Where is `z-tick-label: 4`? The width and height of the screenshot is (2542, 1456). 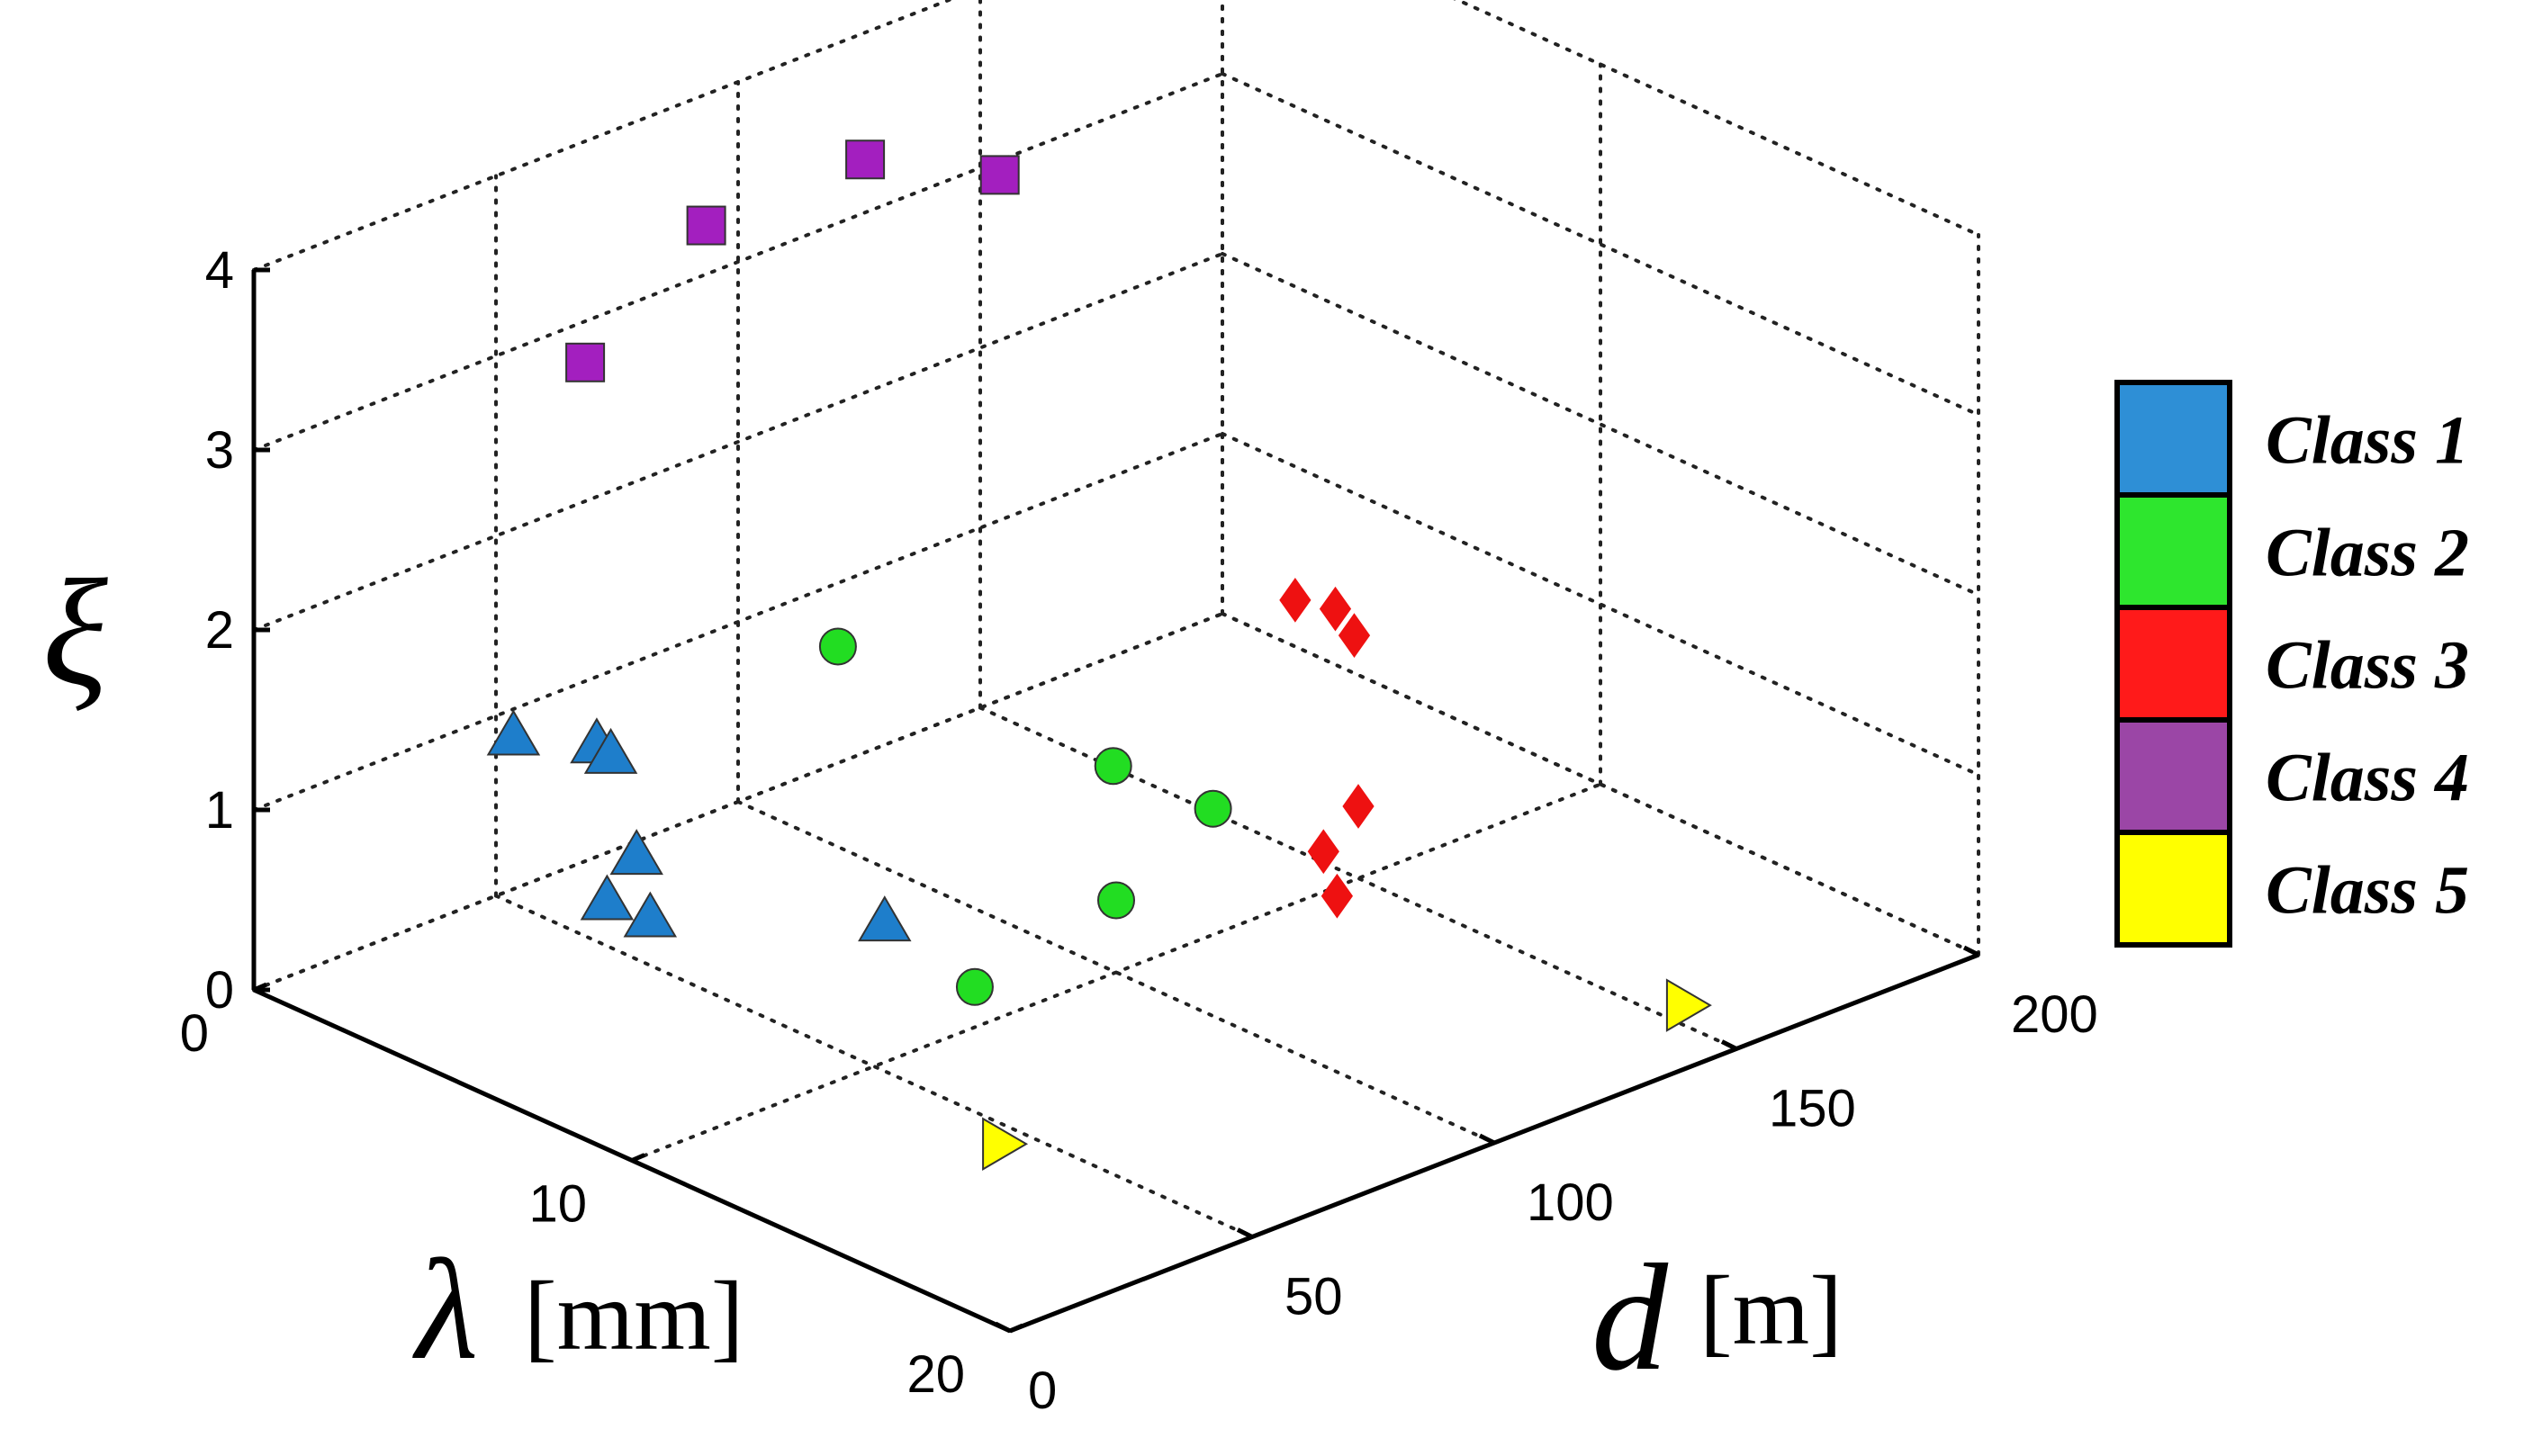 z-tick-label: 4 is located at coordinates (219, 270).